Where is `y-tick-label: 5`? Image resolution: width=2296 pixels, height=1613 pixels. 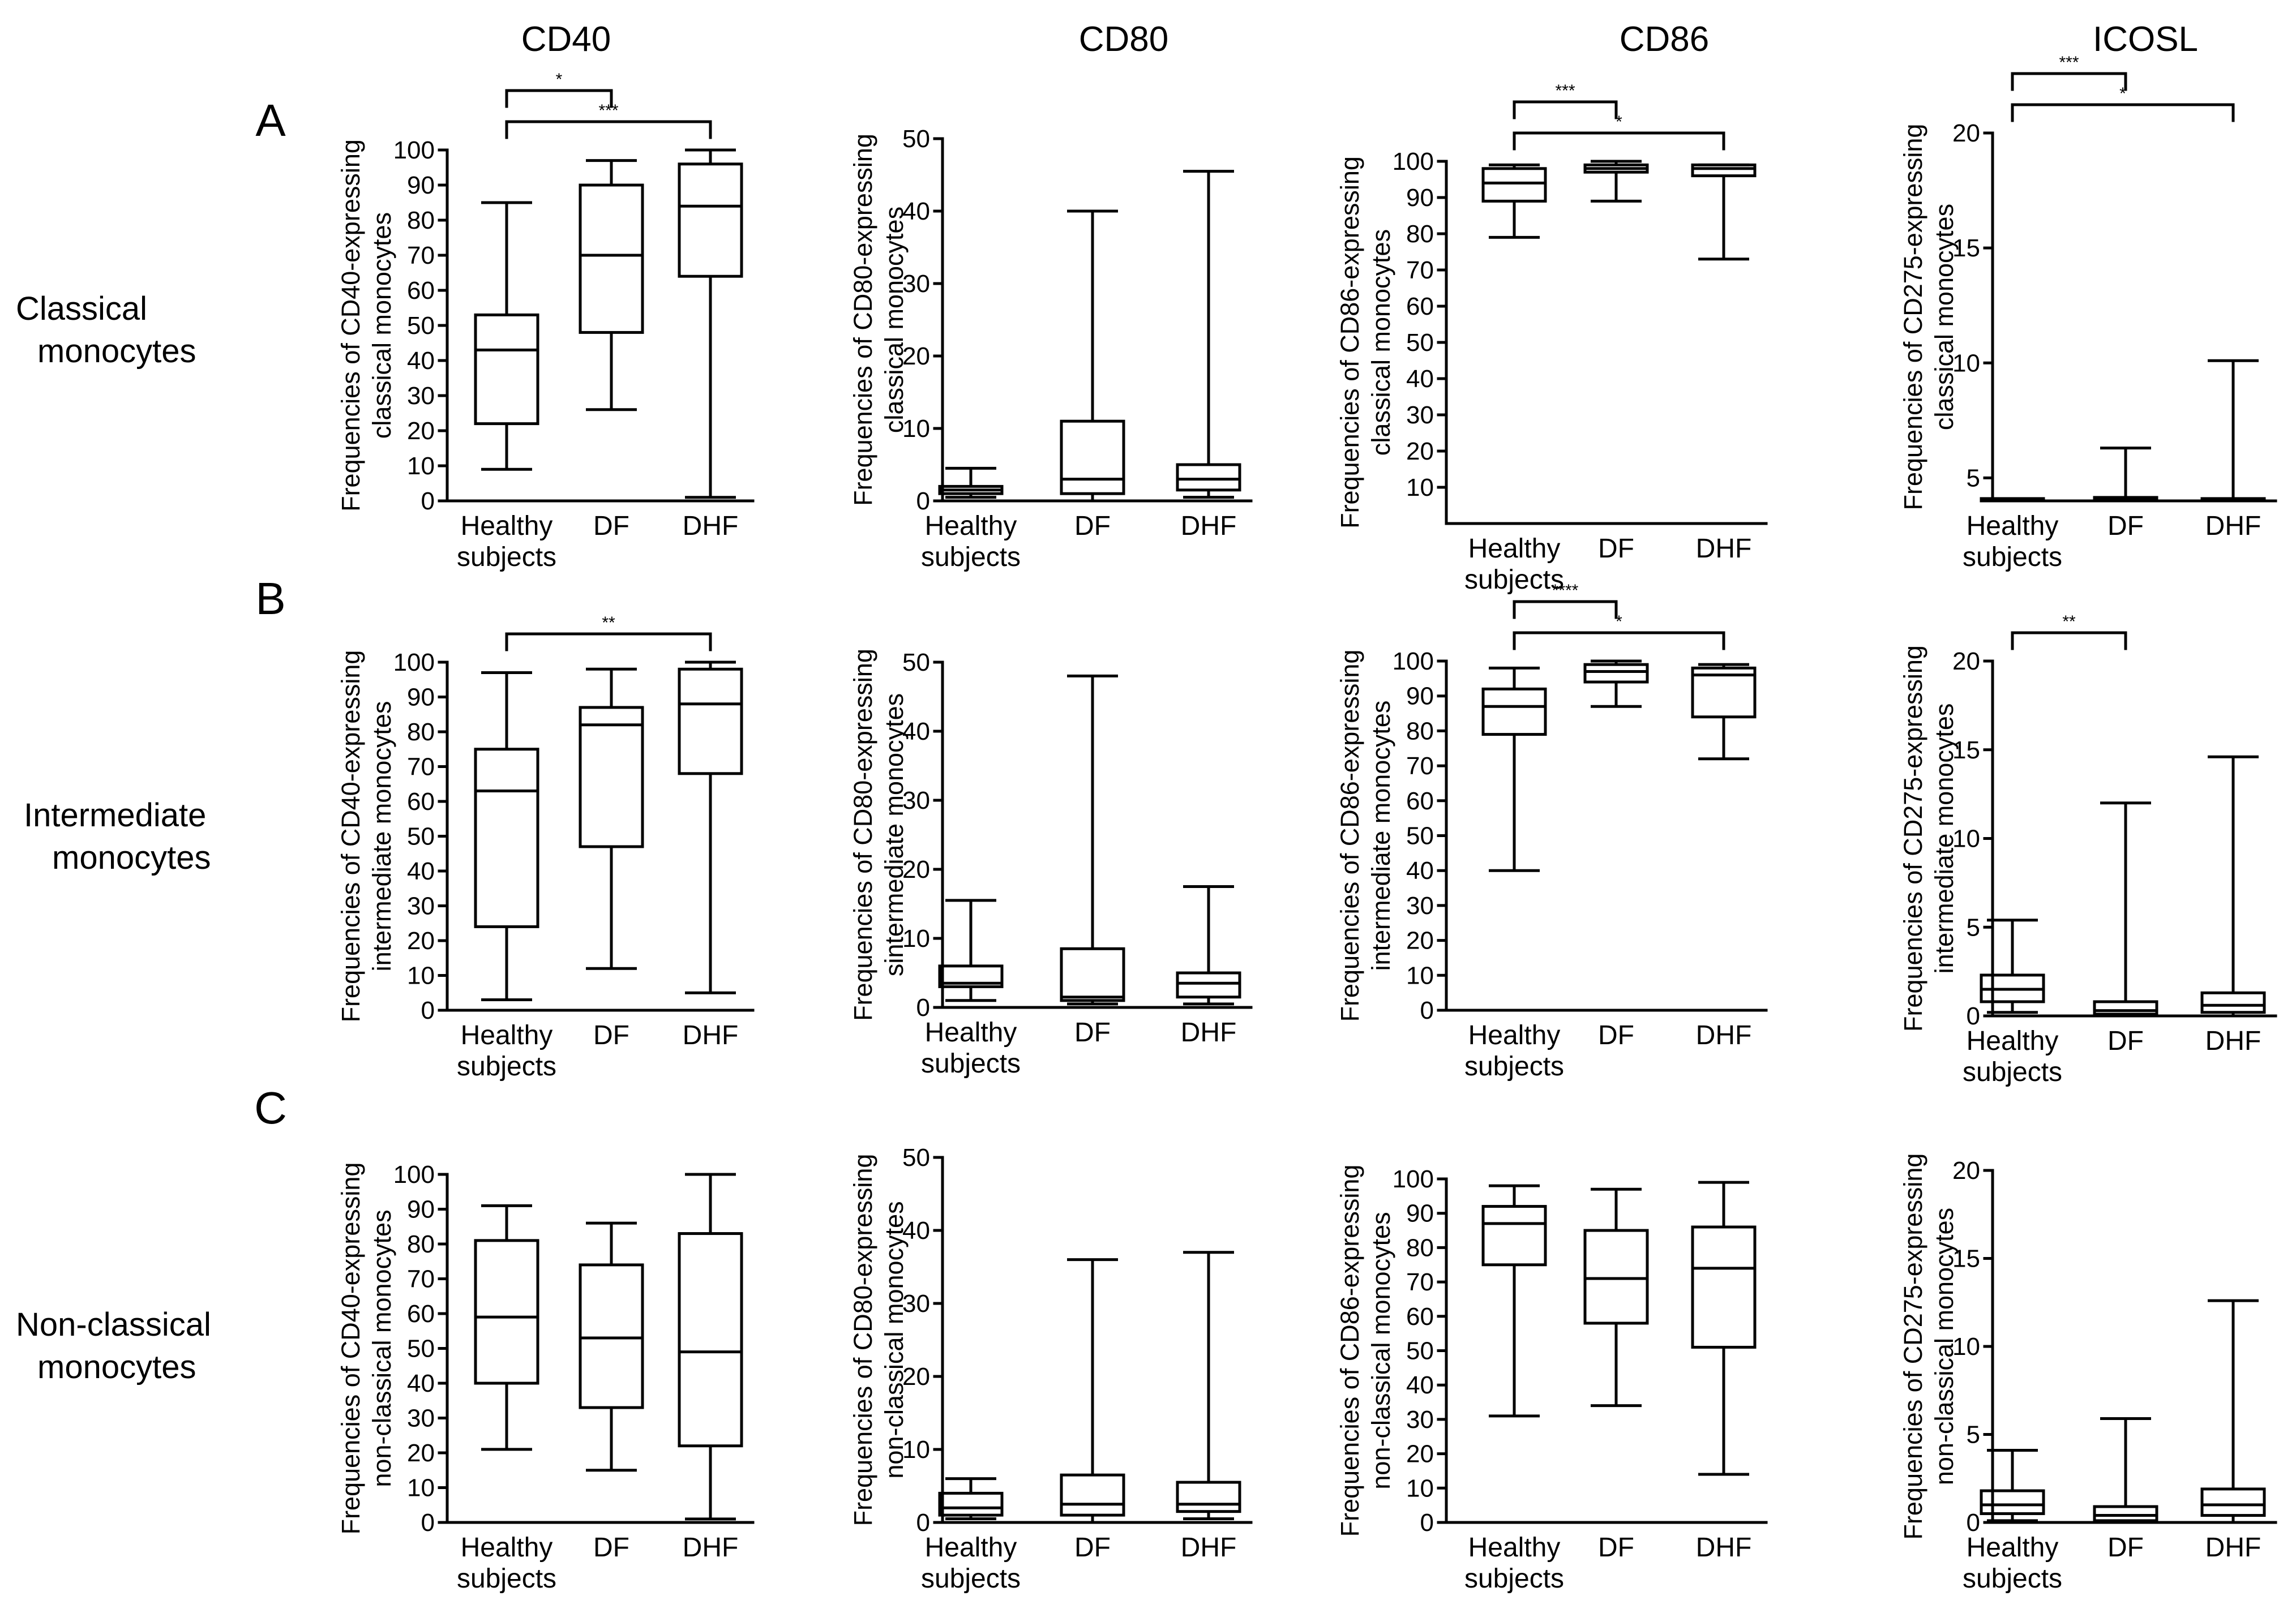 y-tick-label: 5 is located at coordinates (1973, 1435).